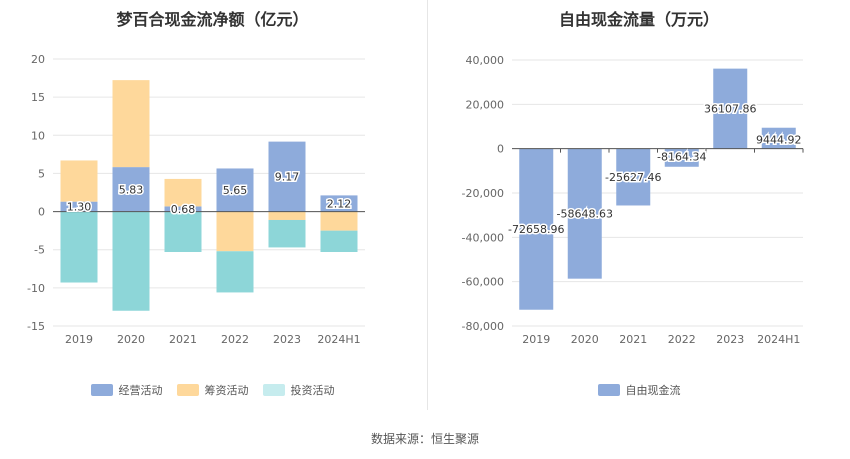 Image resolution: width=850 pixels, height=459 pixels. I want to click on cash-flow-legend: 经营活动 筹资活动 投资活动, so click(212, 390).